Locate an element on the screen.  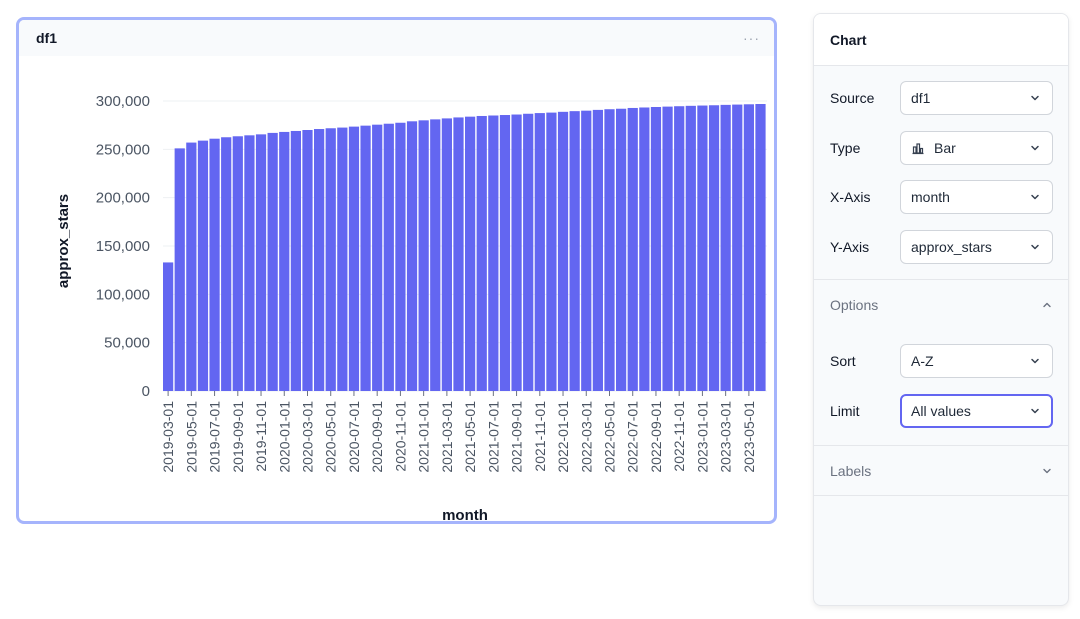
options-body: Sort A-Z Limit All values is located at coordinates (941, 388).